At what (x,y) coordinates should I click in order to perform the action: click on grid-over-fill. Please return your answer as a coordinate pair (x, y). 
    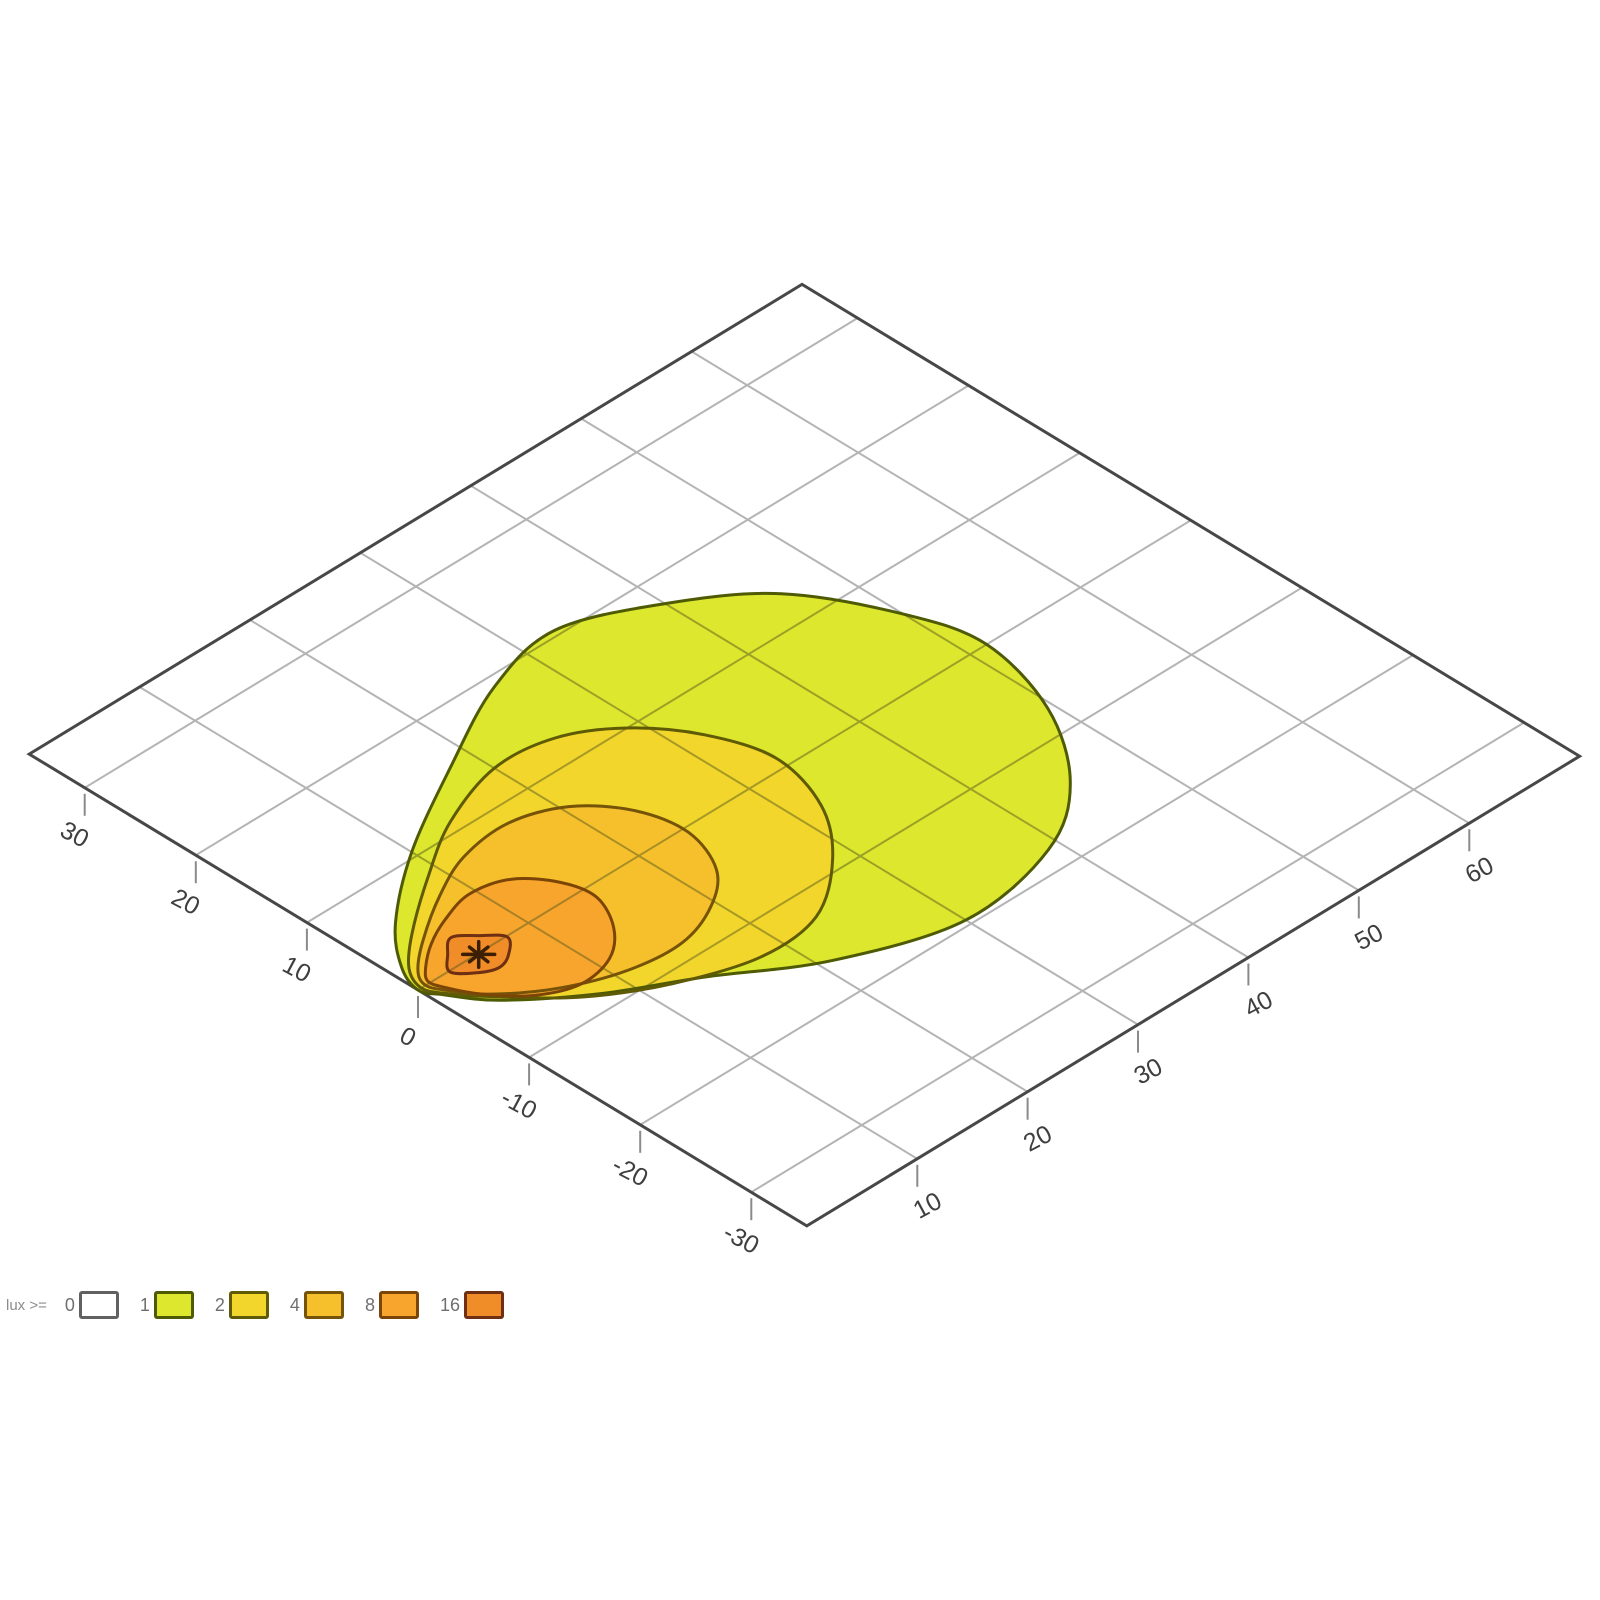
    Looking at the image, I should click on (733, 797).